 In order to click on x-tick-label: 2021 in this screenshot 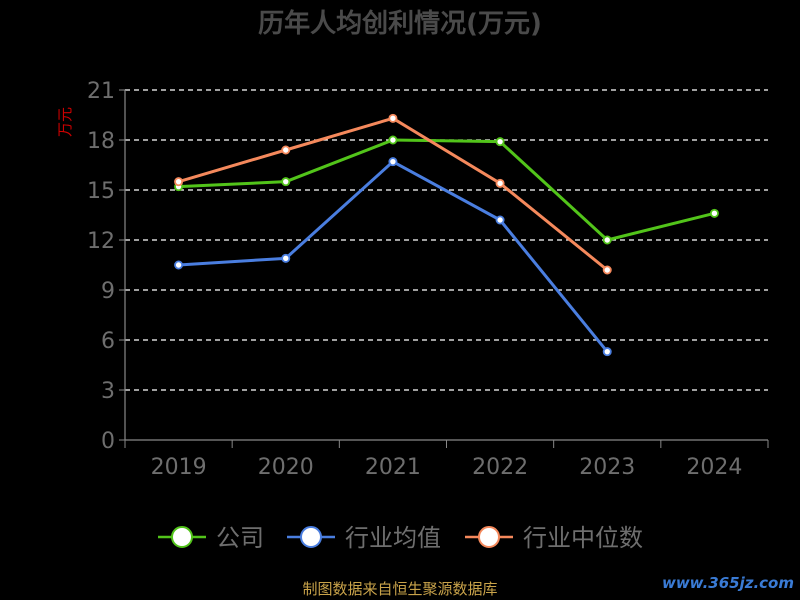, I will do `click(393, 467)`.